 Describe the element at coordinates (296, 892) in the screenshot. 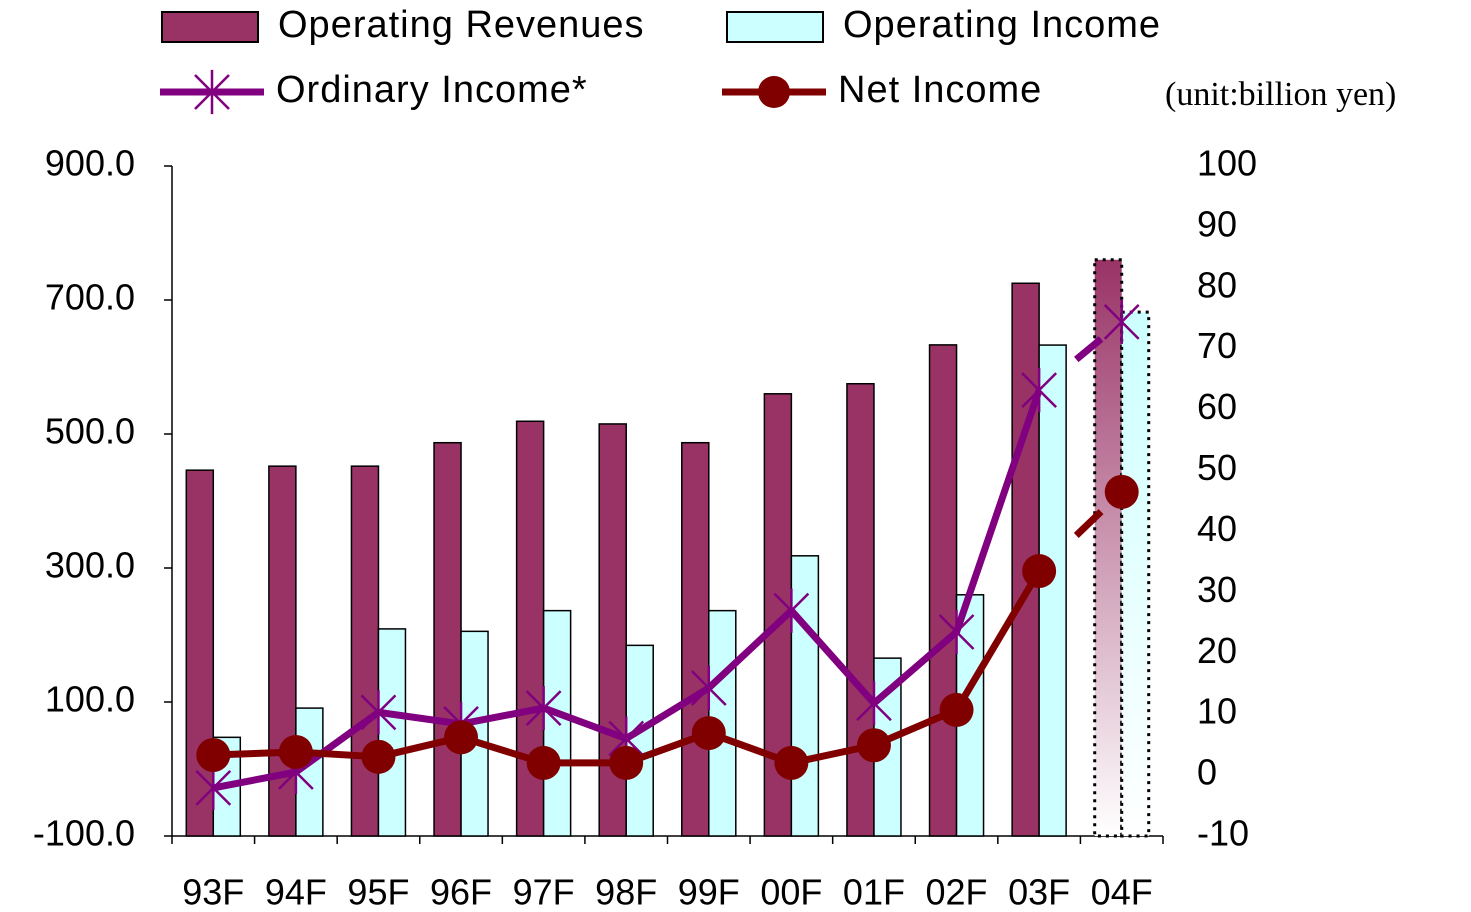

I see `x-tick-label: 94F` at that location.